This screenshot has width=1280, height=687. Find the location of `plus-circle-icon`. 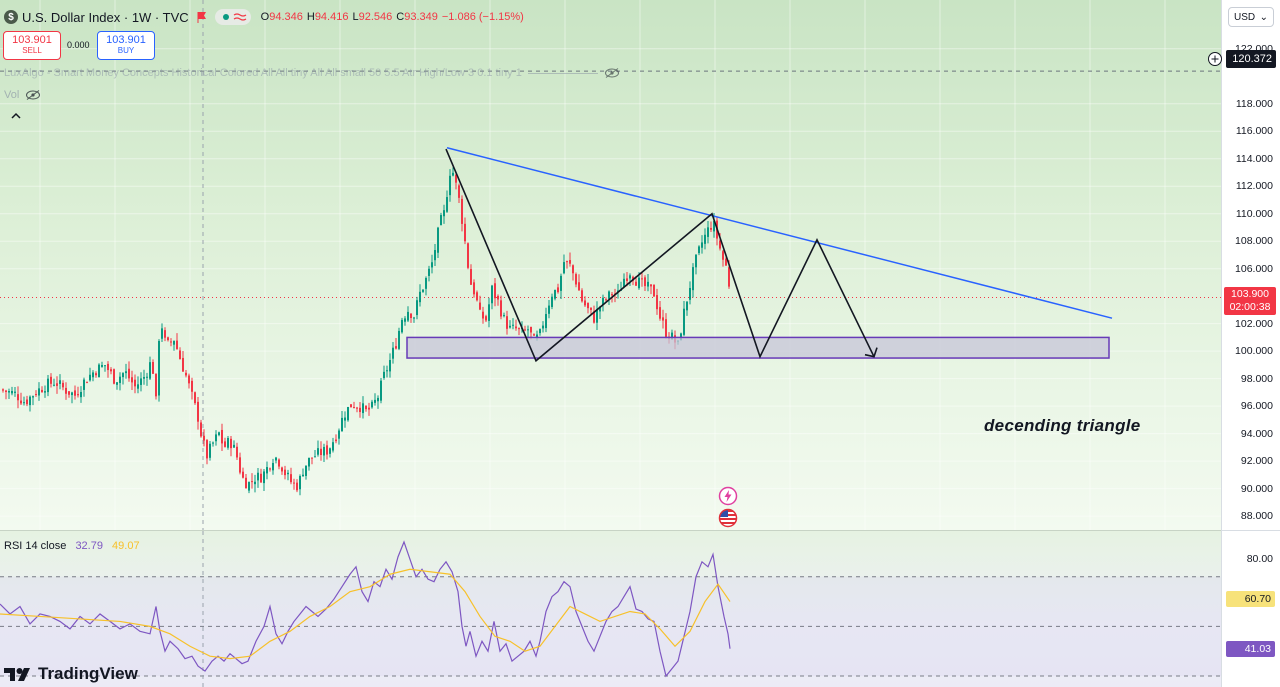

plus-circle-icon is located at coordinates (1215, 59).